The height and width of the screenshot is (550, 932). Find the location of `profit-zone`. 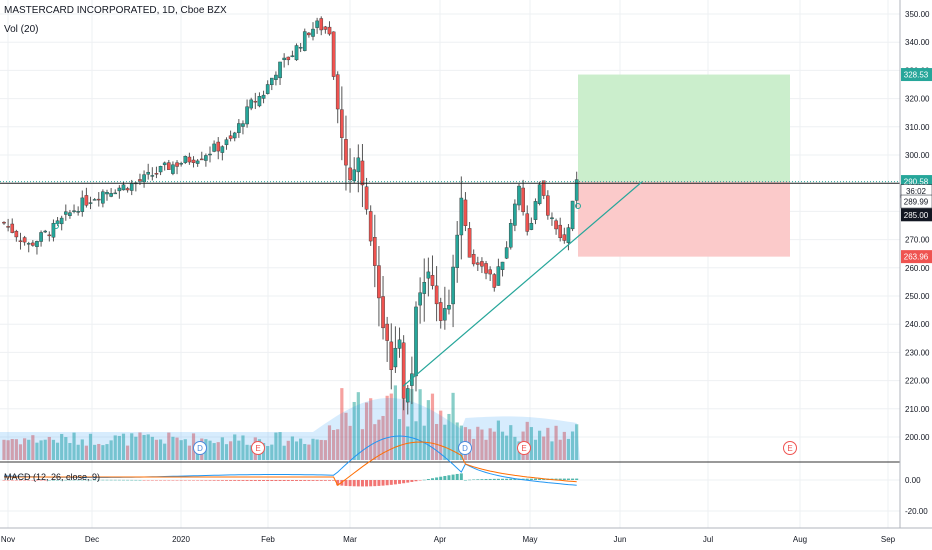

profit-zone is located at coordinates (684, 128).